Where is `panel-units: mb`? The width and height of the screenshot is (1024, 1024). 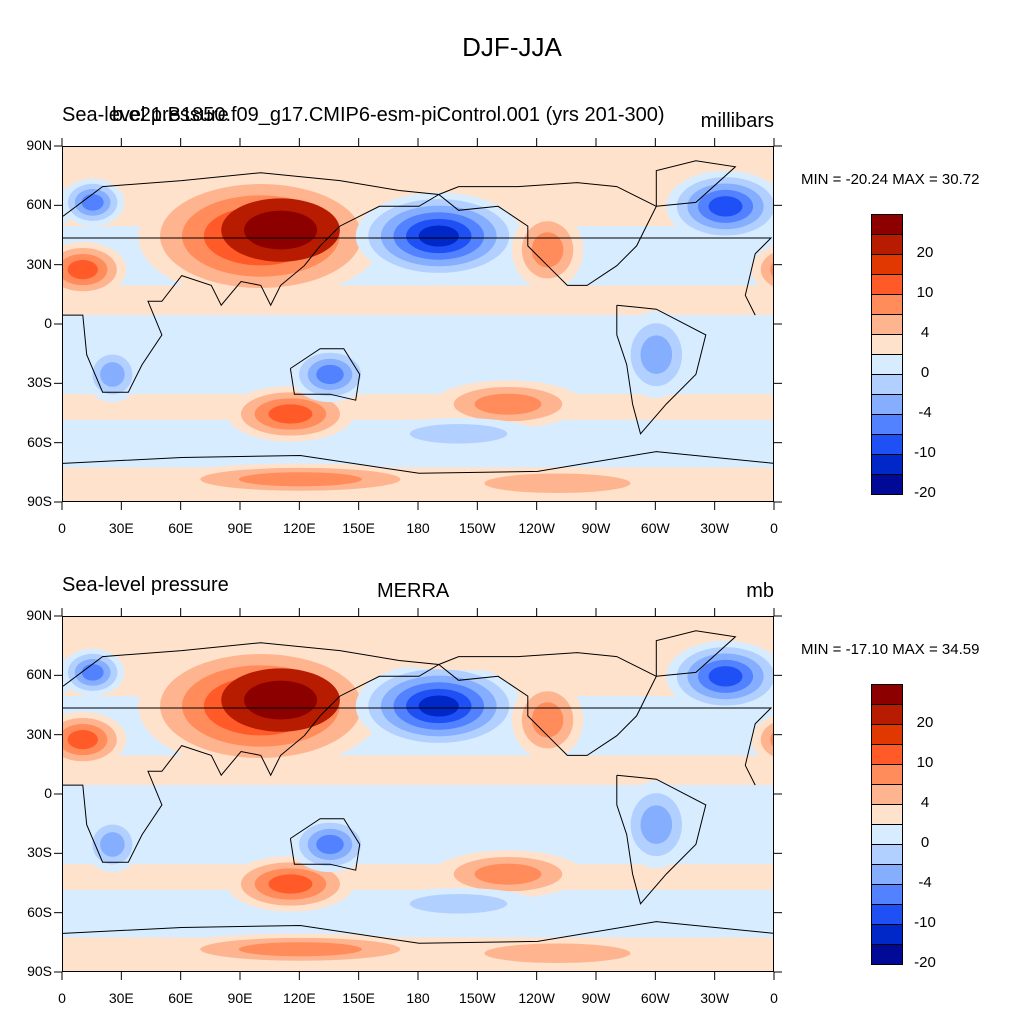
panel-units: mb is located at coordinates (760, 591).